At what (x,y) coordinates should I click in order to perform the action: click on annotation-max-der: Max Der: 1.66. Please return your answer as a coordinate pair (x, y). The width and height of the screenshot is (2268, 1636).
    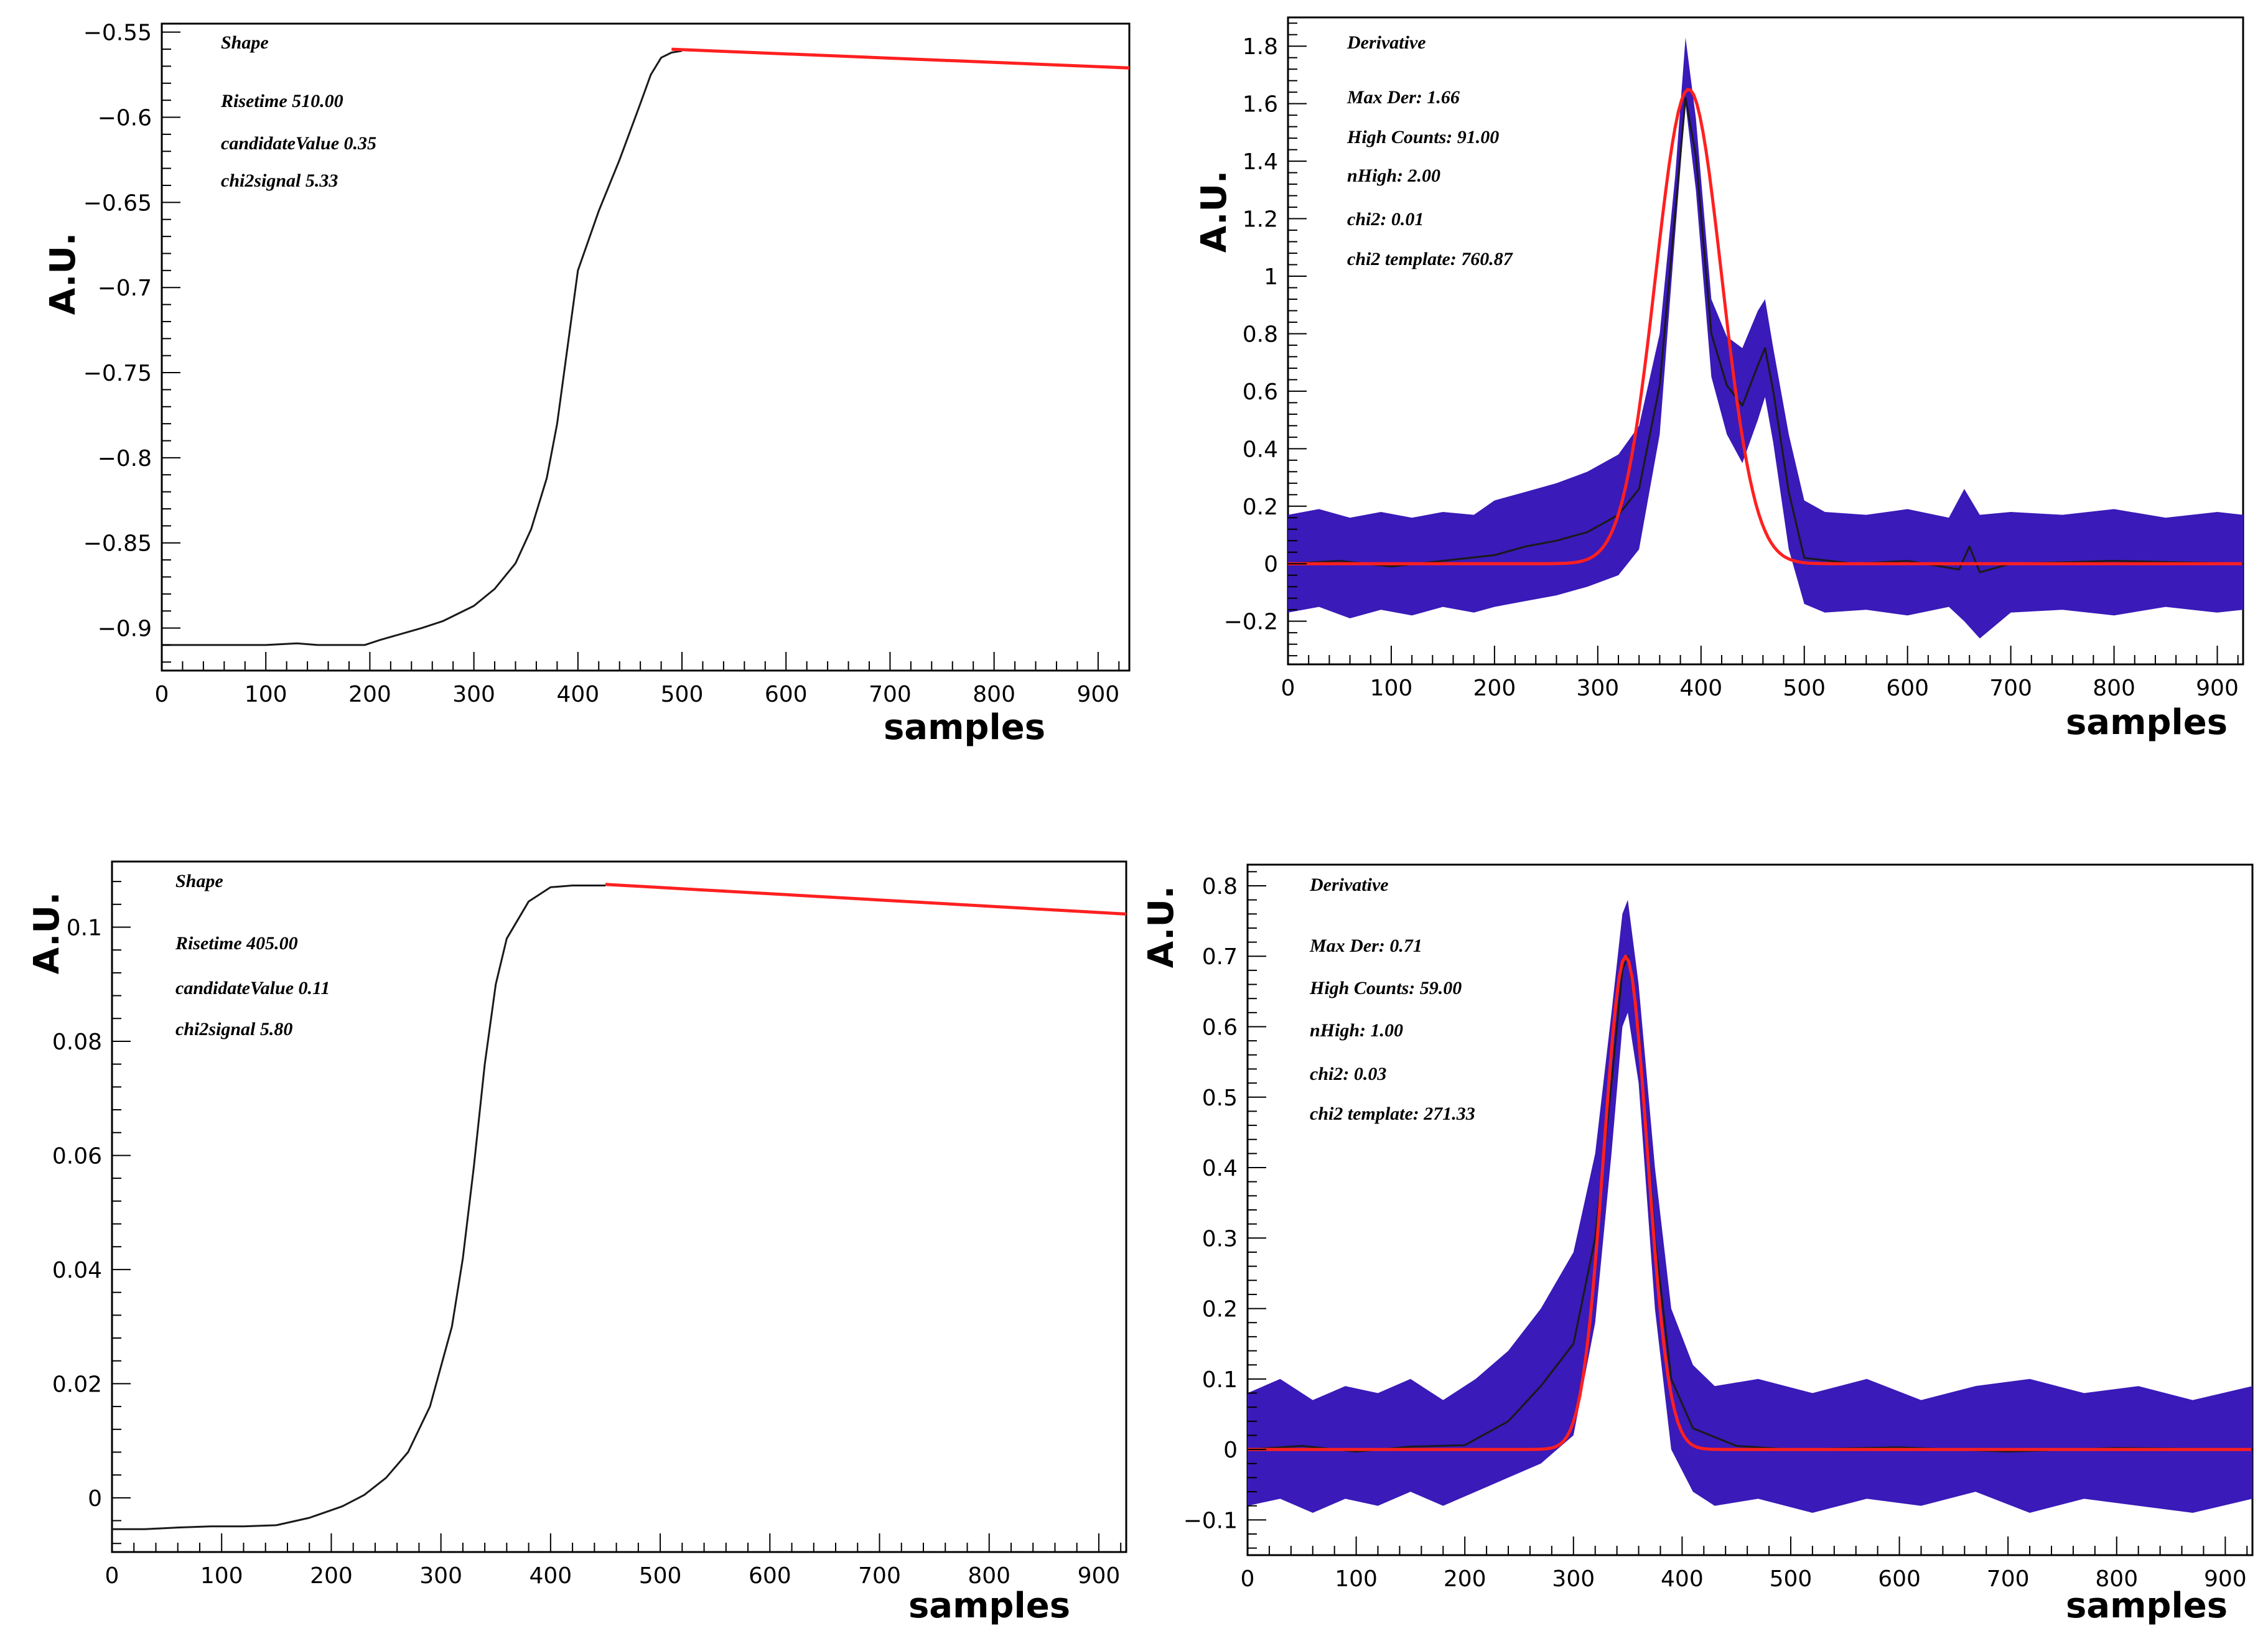
    Looking at the image, I should click on (1403, 97).